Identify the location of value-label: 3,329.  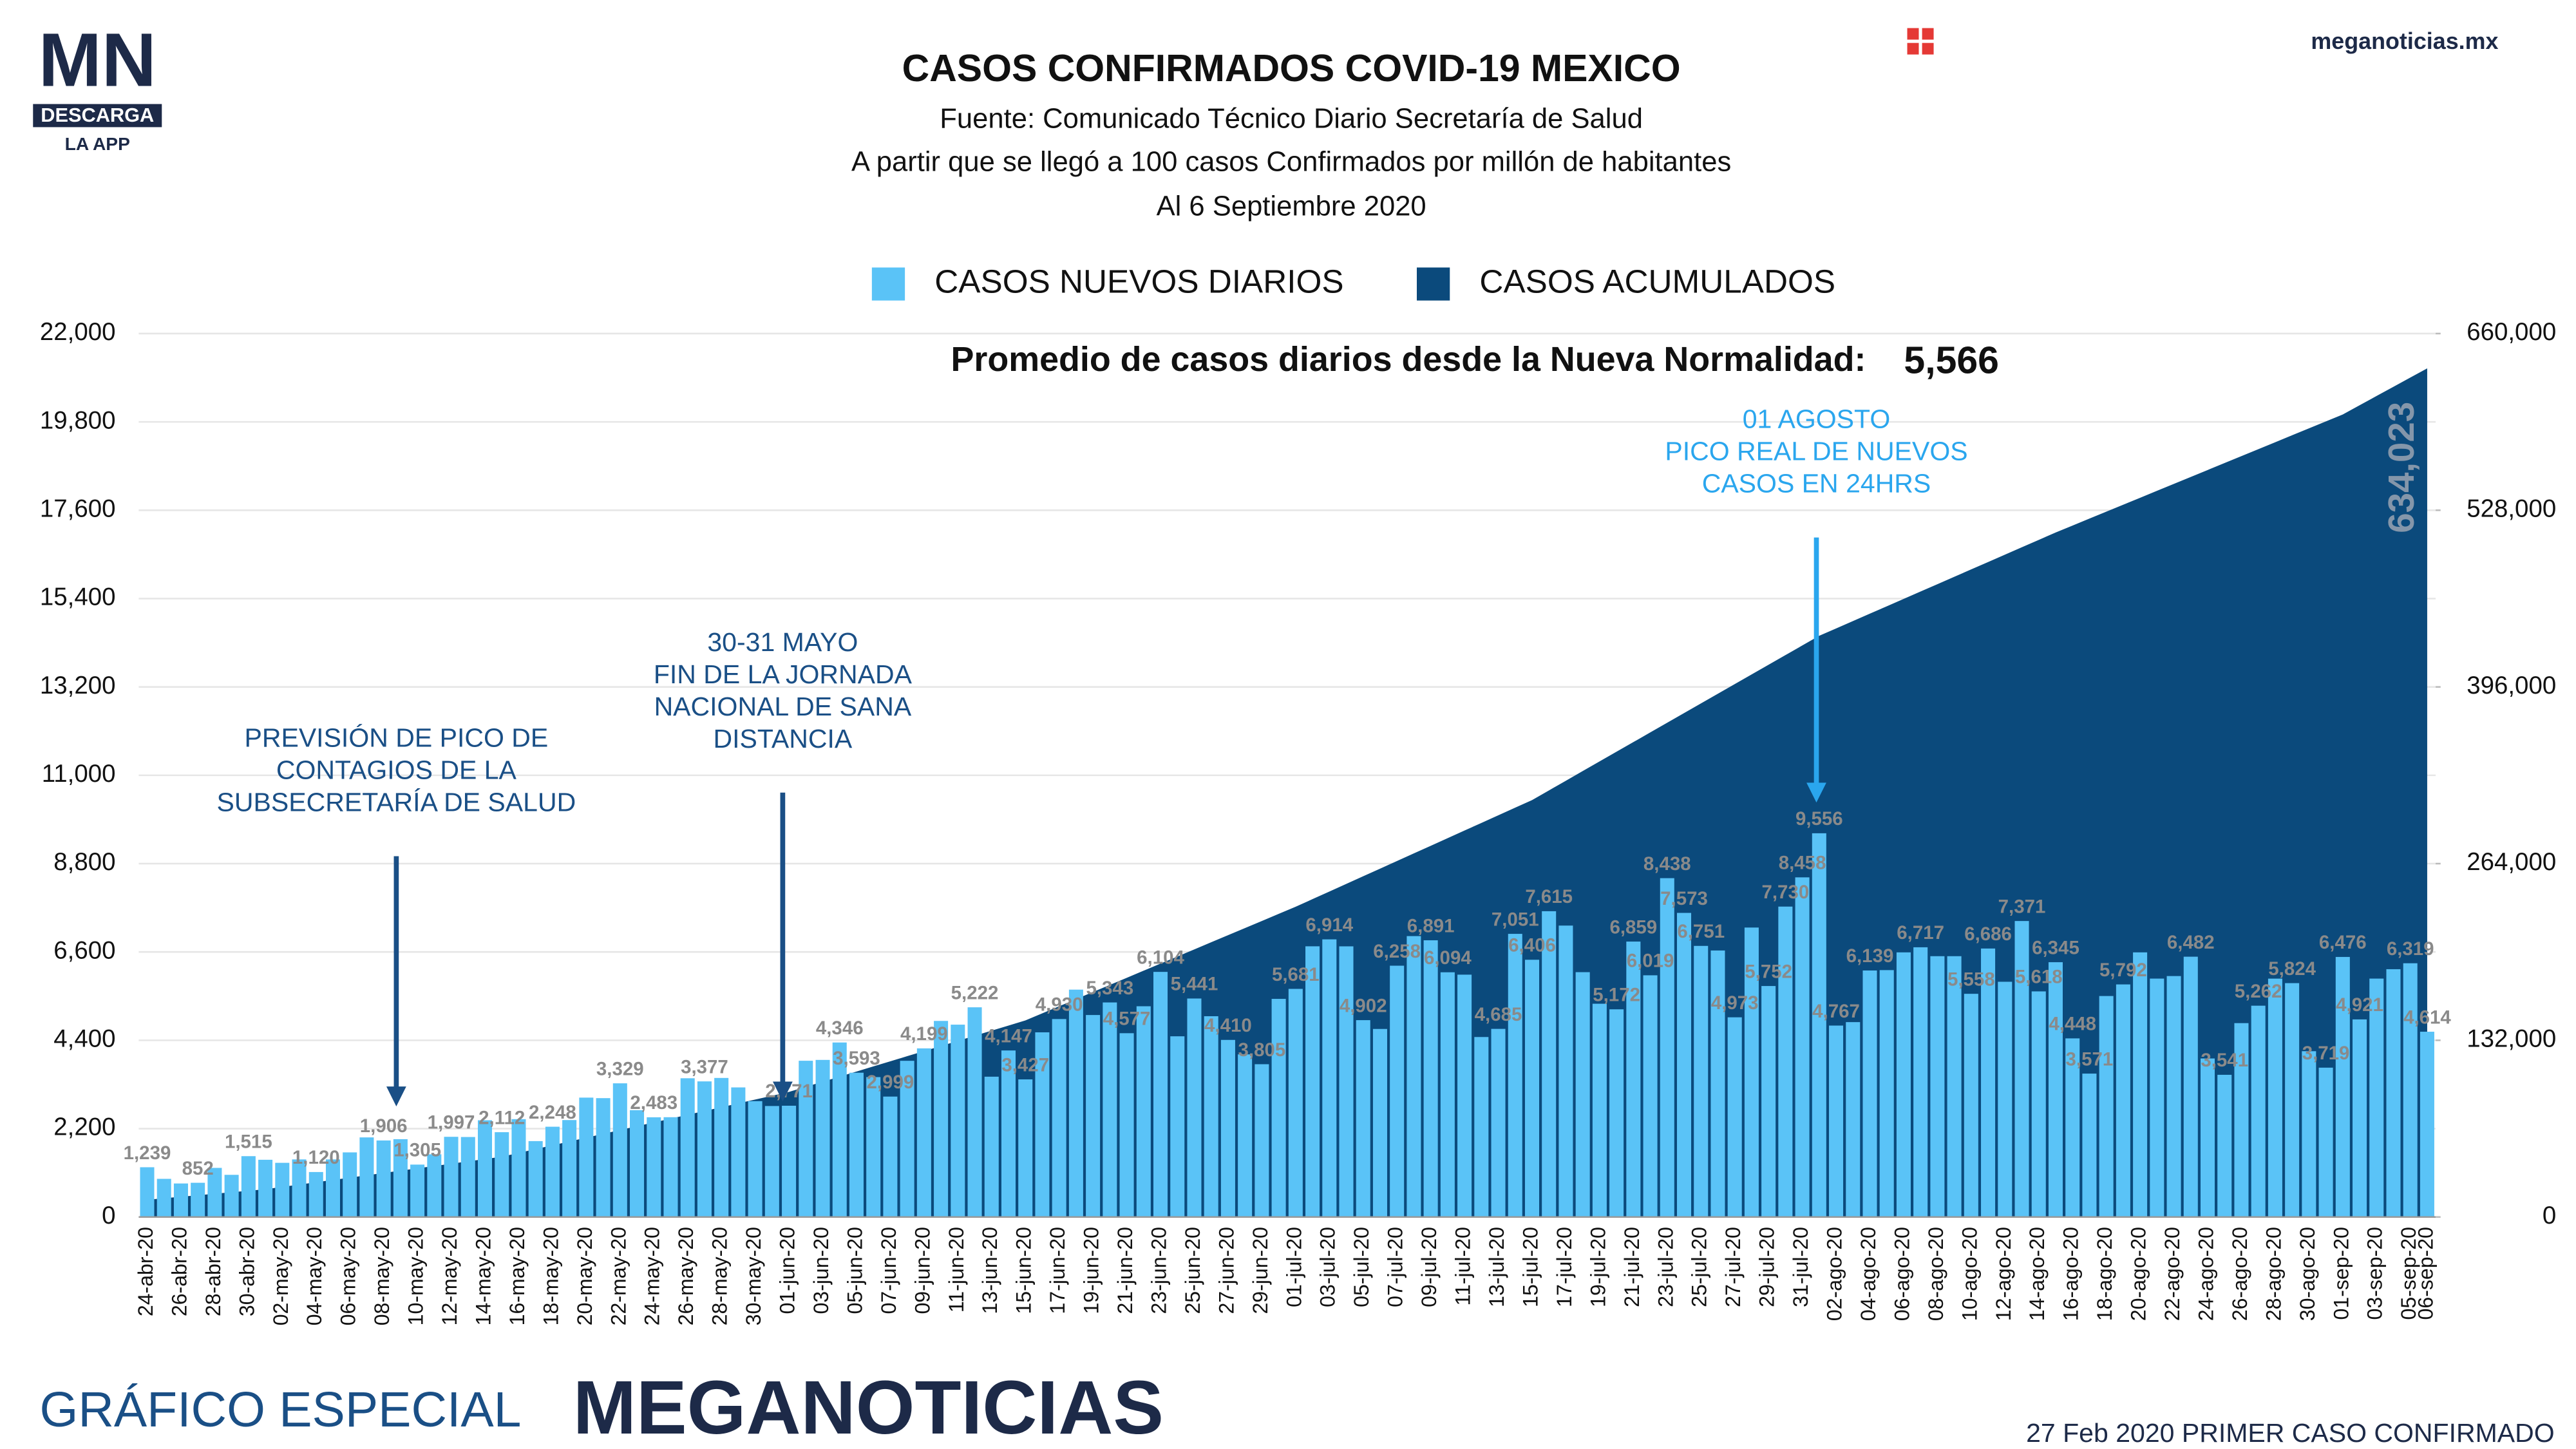
(620, 1068).